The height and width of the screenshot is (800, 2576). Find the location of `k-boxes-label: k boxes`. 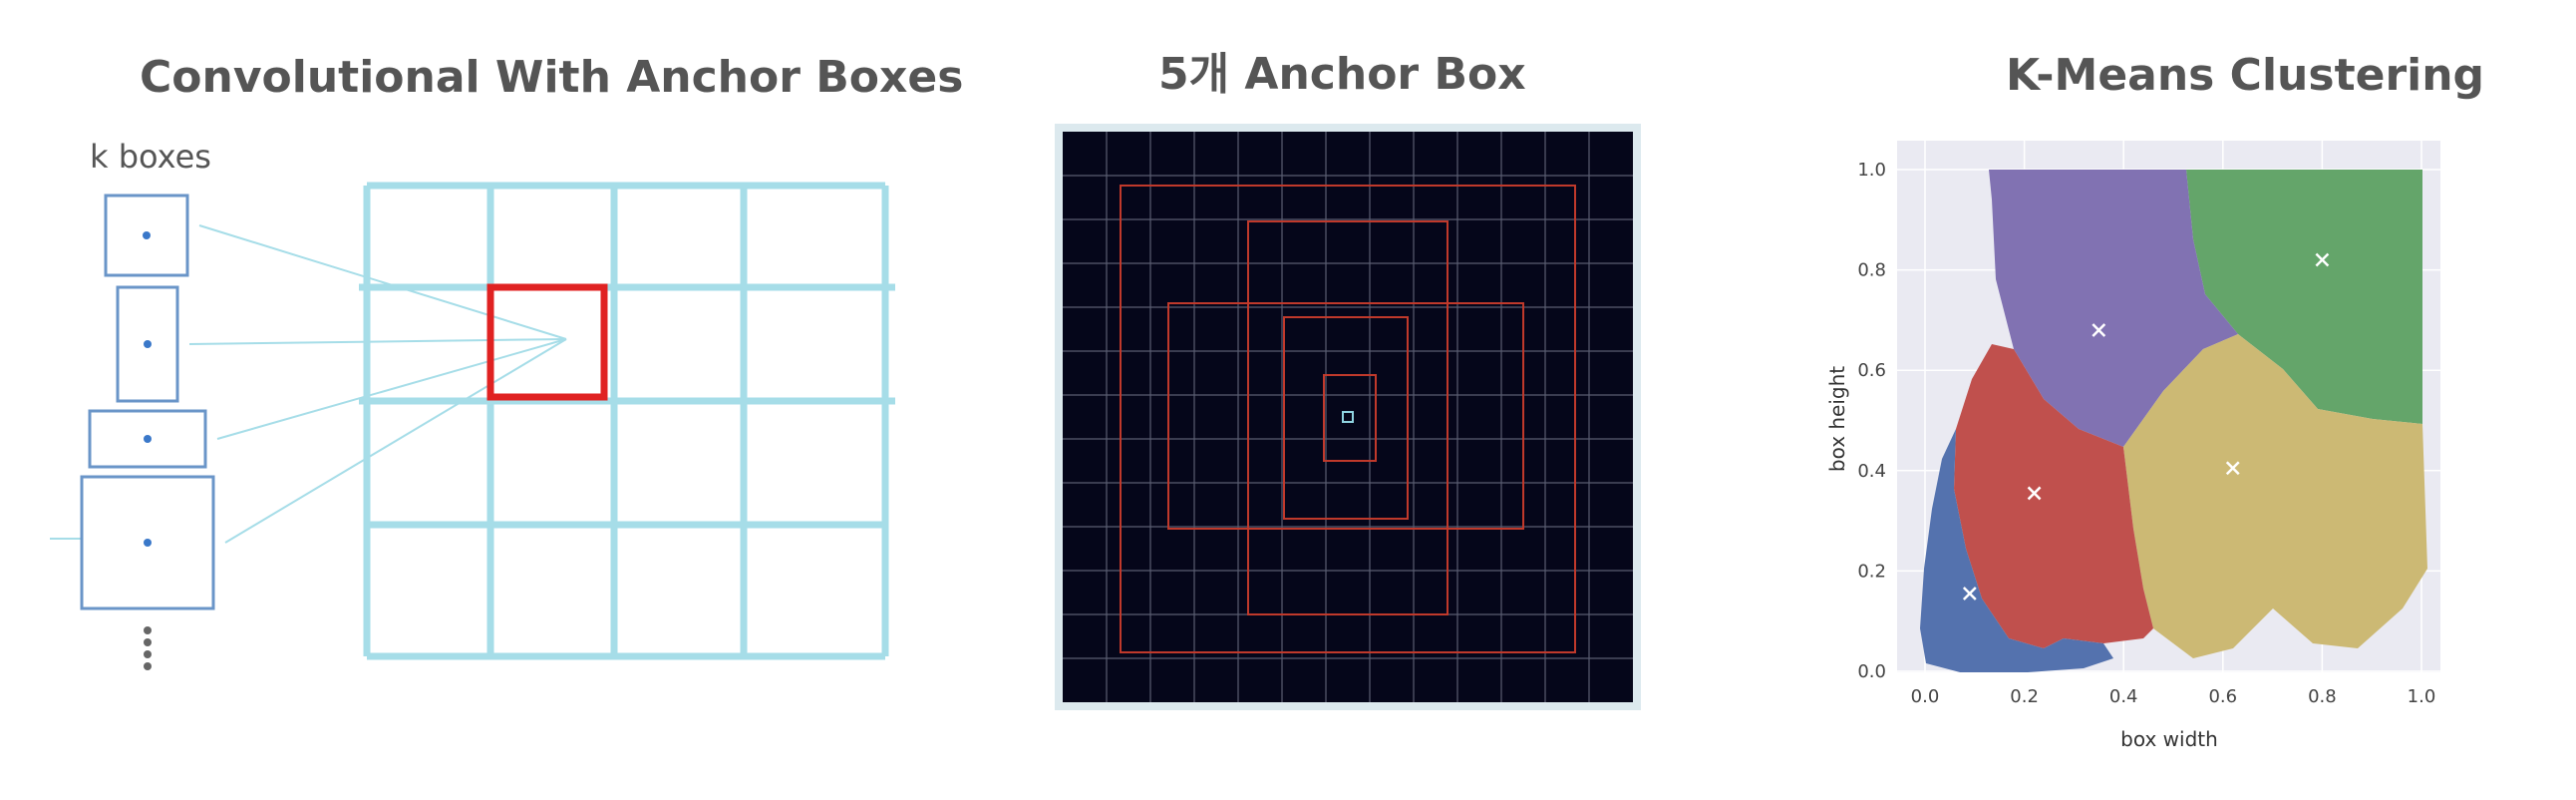

k-boxes-label: k boxes is located at coordinates (150, 157).